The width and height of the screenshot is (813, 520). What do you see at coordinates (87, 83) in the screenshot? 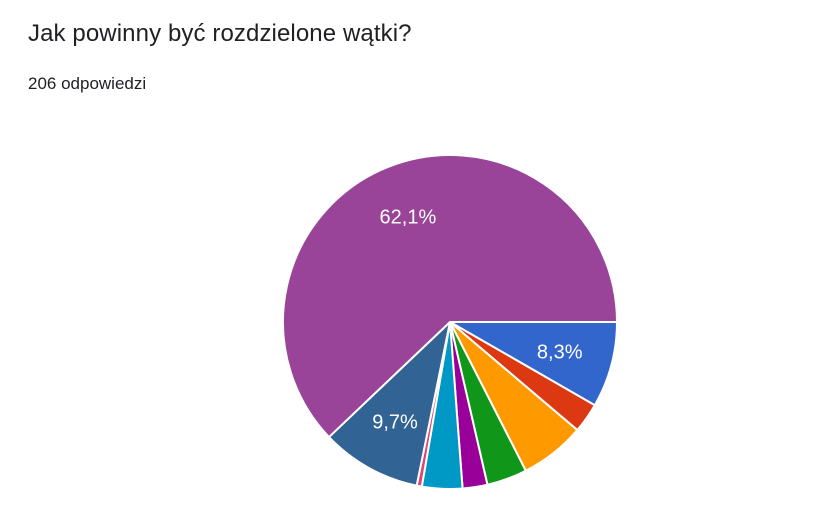
I see `response-count: 206 odpowiedzi` at bounding box center [87, 83].